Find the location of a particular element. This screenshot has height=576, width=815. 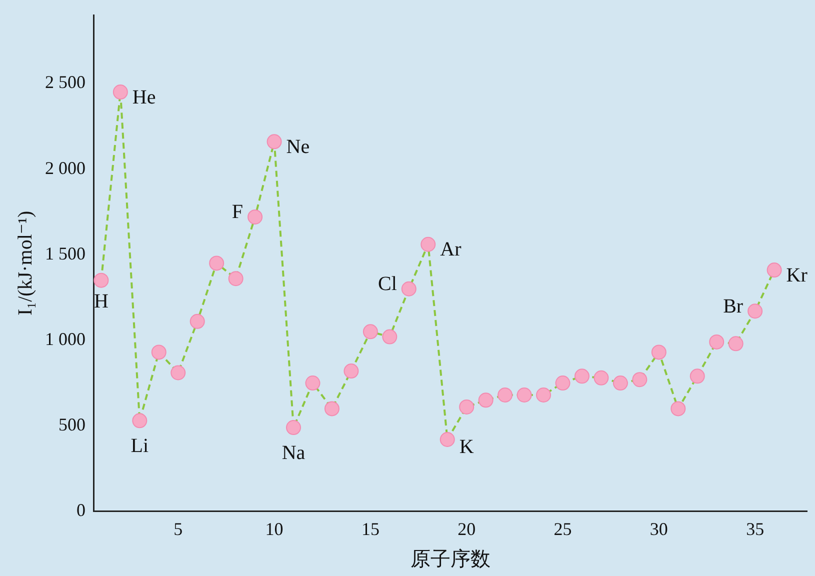

x-tick-label: 25 is located at coordinates (563, 528).